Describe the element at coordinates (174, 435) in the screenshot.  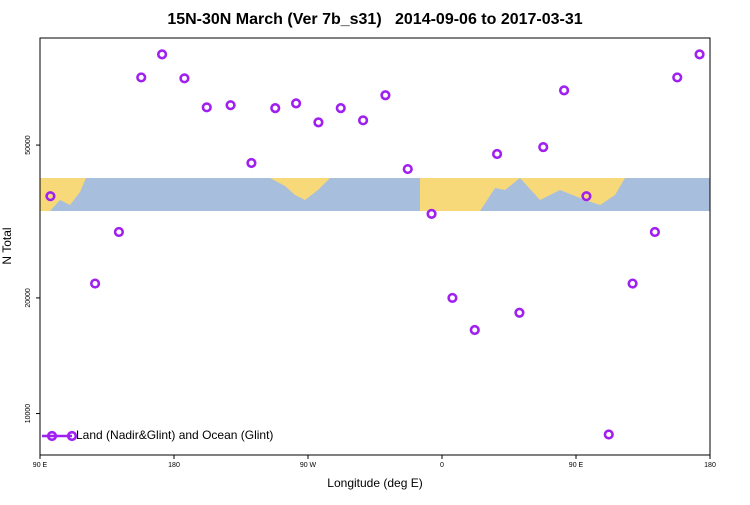
I see `legend-label: Land (Nadir&Glint) and Ocean (Glint)` at that location.